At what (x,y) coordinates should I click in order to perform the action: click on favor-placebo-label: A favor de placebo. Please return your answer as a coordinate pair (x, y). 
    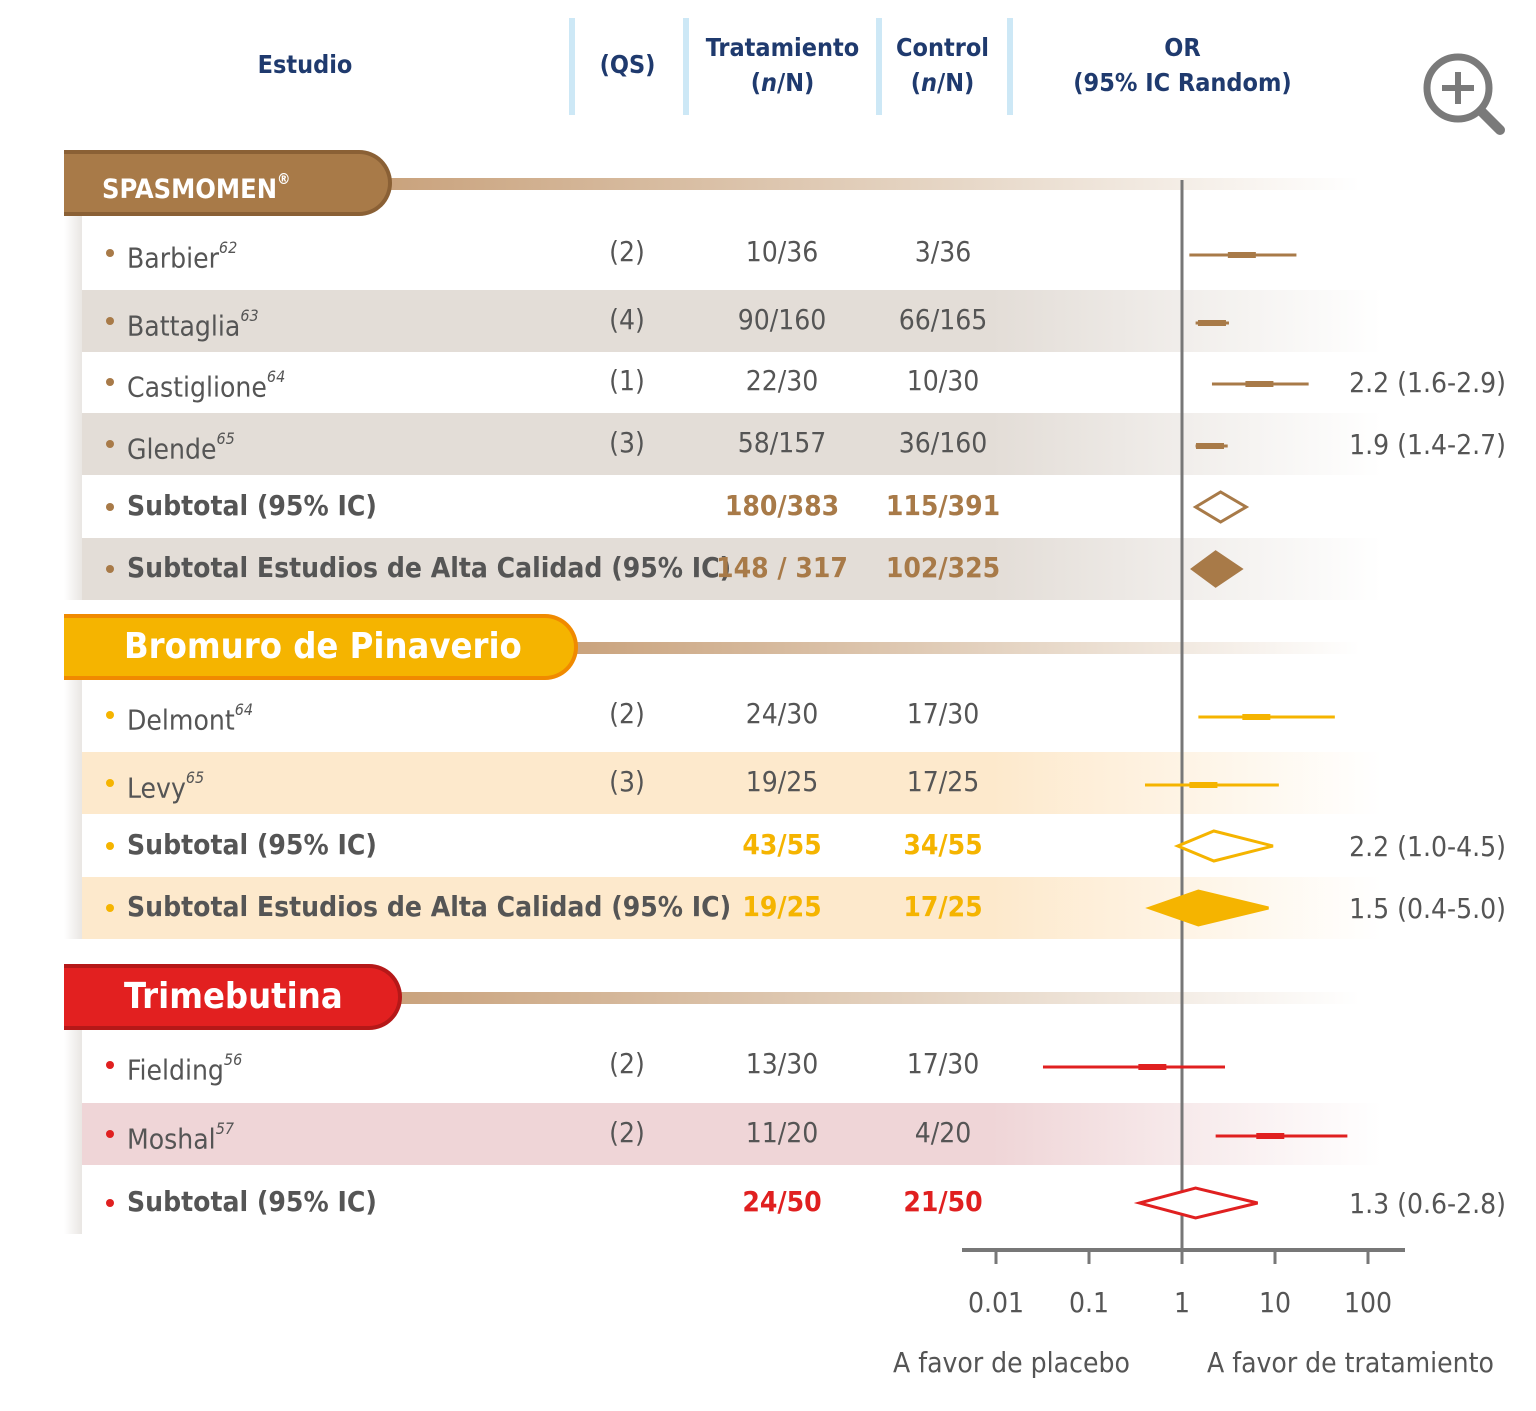
    Looking at the image, I should click on (1011, 1362).